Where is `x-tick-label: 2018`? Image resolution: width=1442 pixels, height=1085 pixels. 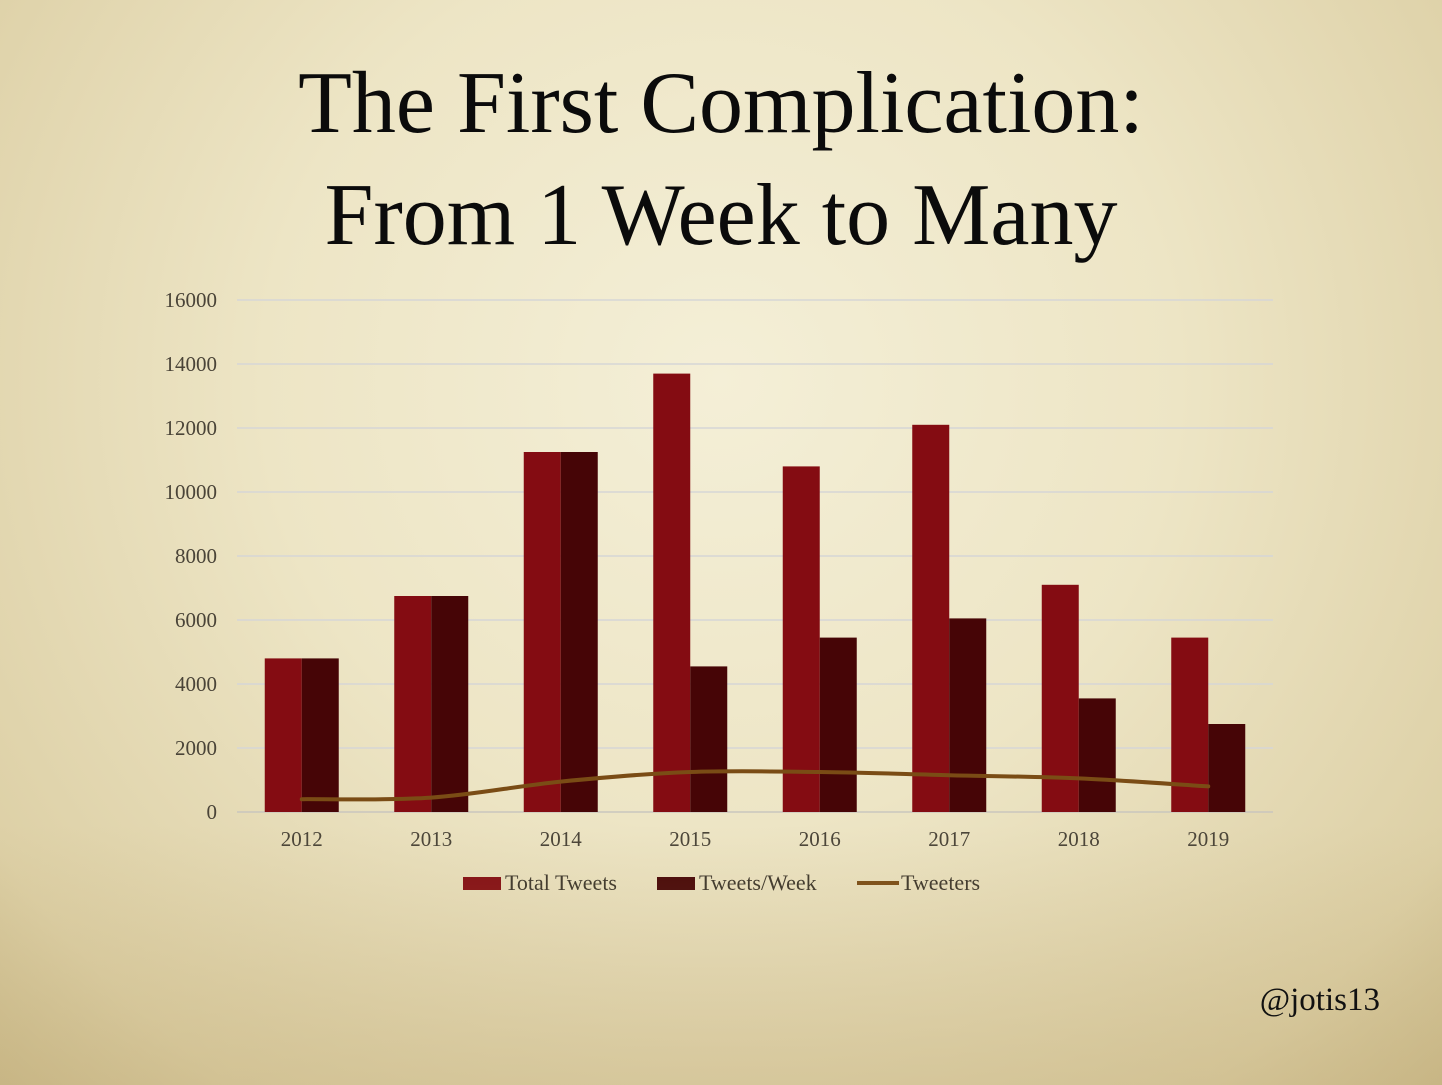
x-tick-label: 2018 is located at coordinates (1079, 839).